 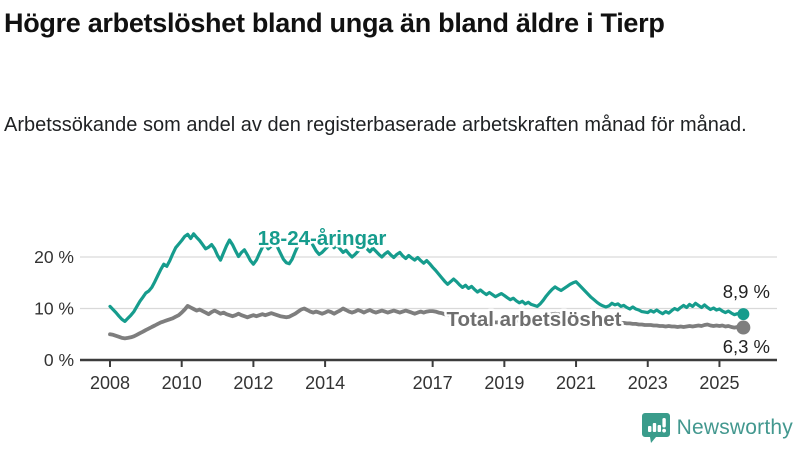 What do you see at coordinates (655, 428) in the screenshot?
I see `newsworthy-logo-icon` at bounding box center [655, 428].